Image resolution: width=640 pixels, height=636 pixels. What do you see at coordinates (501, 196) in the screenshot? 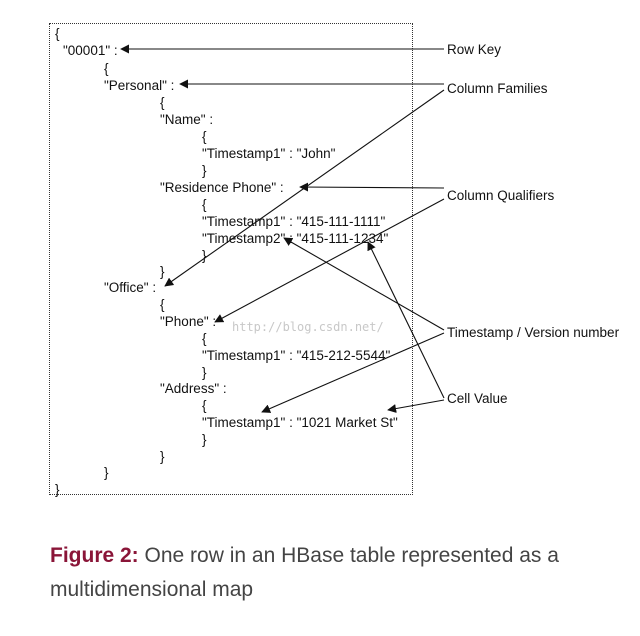
I see `label-column-qualifiers: Column Qualifiers` at bounding box center [501, 196].